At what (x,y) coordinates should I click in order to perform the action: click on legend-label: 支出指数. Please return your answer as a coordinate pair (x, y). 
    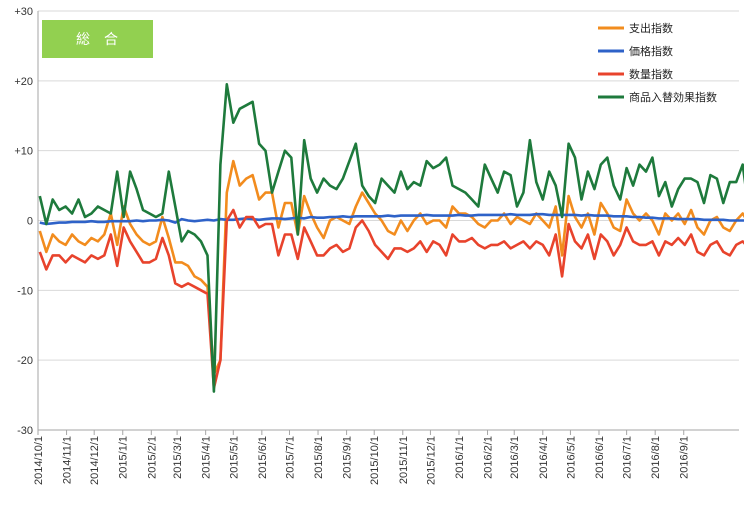
    Looking at the image, I should click on (651, 28).